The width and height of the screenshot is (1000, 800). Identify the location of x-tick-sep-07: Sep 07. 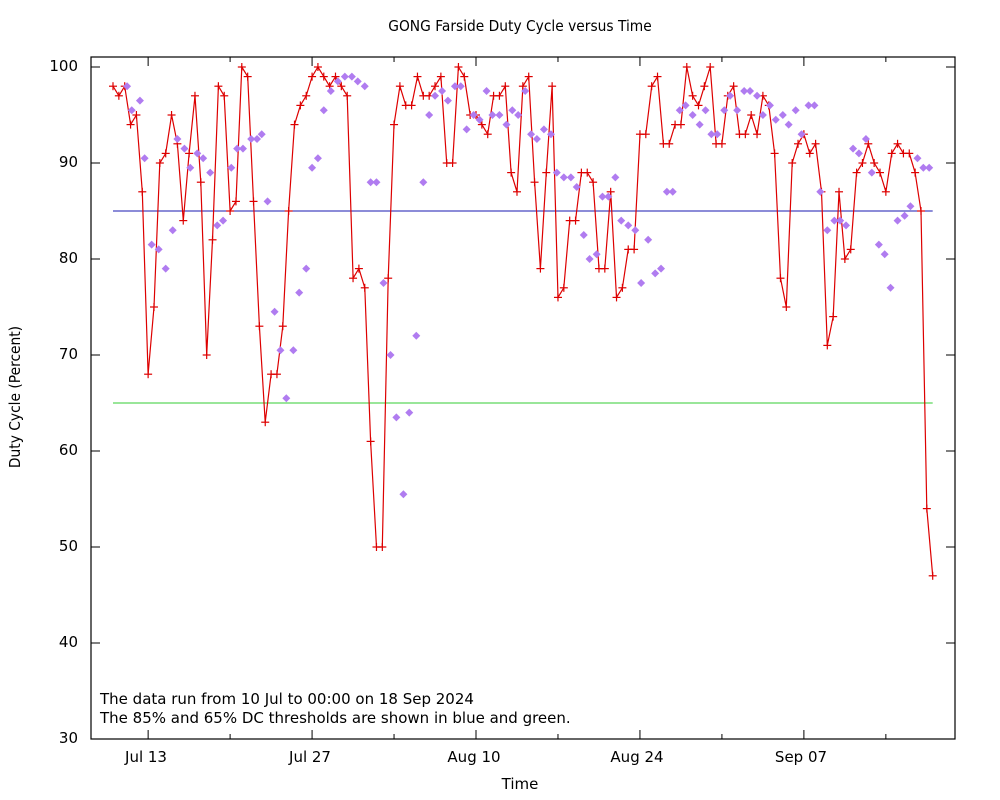
(801, 757).